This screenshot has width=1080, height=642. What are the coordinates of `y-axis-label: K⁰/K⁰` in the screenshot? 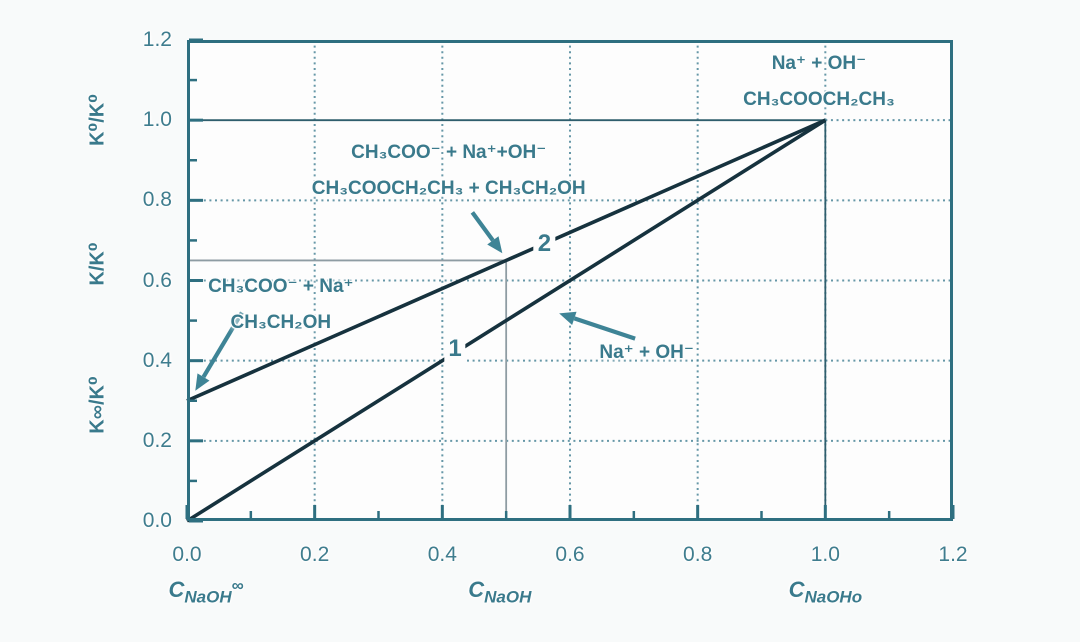 It's located at (97, 120).